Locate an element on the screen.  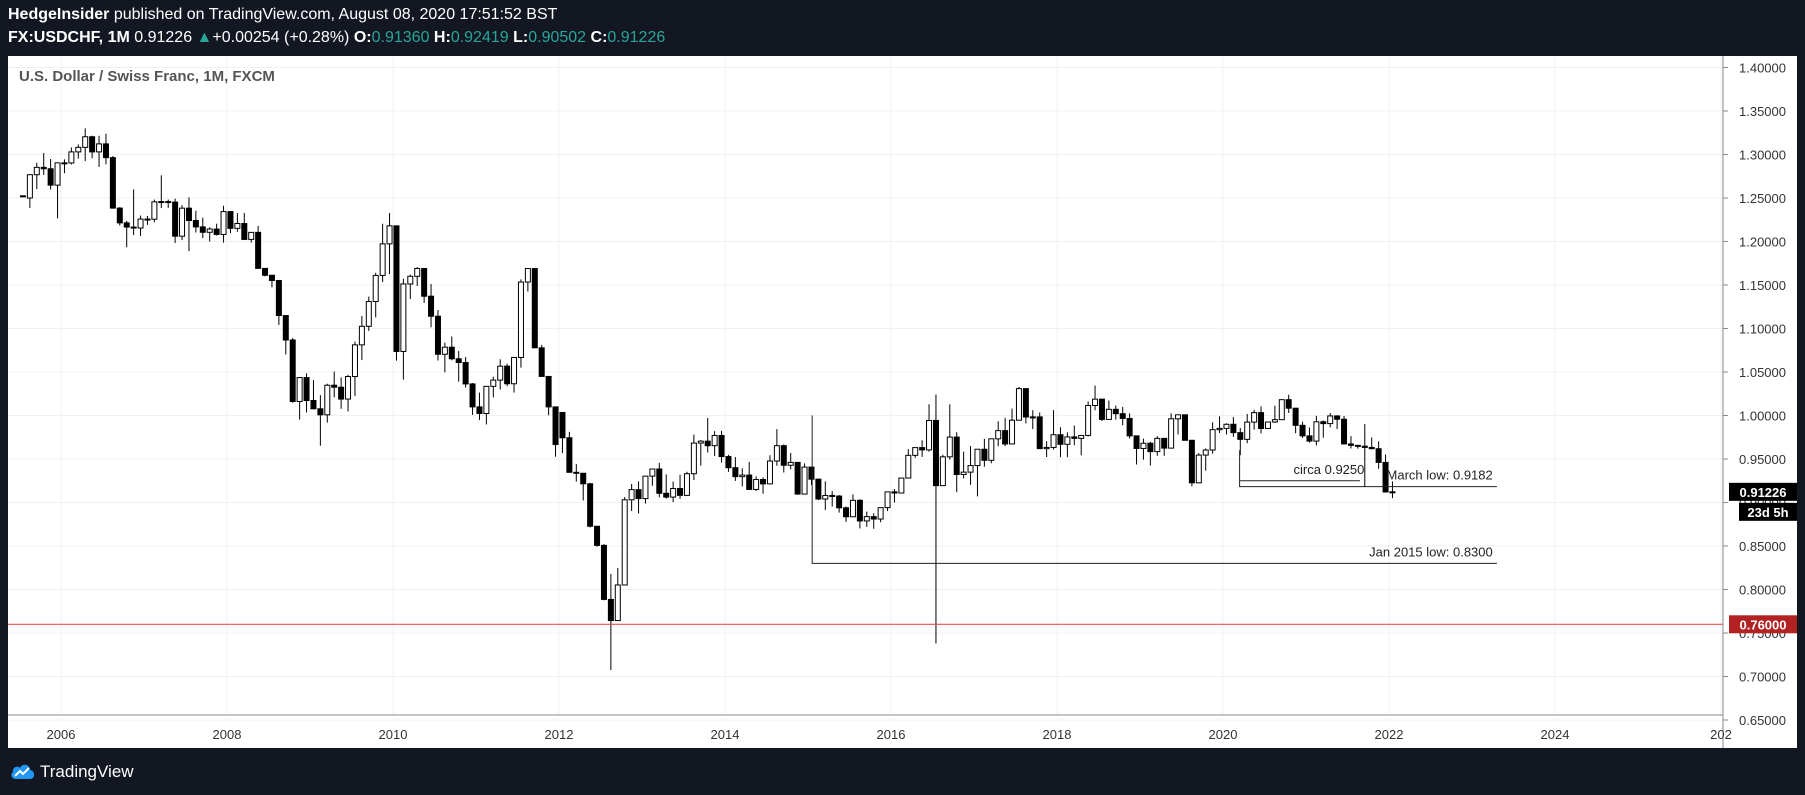
close-label: C: is located at coordinates (599, 37).